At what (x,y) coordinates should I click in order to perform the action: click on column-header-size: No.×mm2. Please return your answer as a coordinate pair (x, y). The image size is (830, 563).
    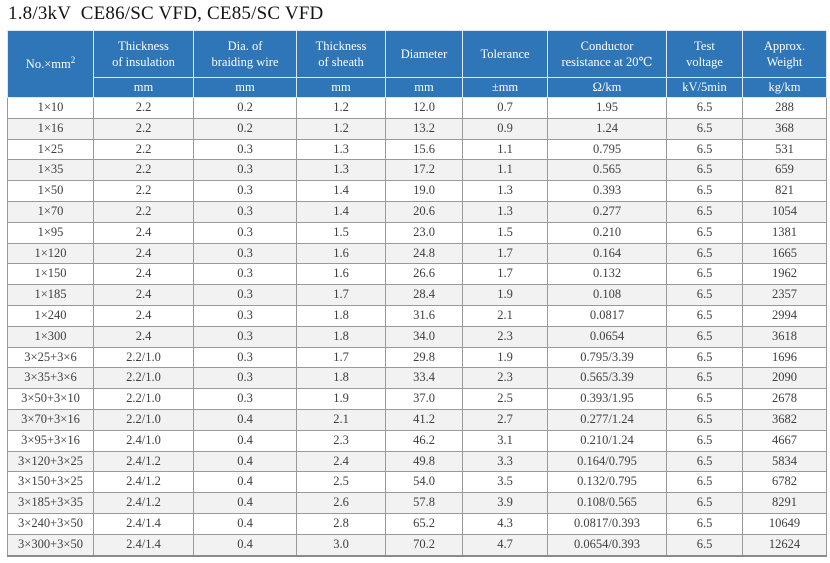
    Looking at the image, I should click on (50, 64).